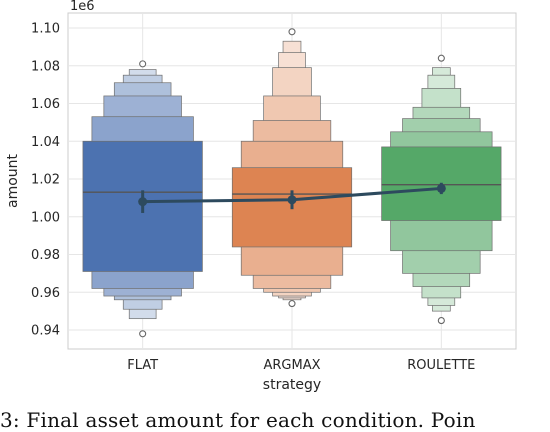 This screenshot has height=432, width=550. I want to click on x-tick-labels: FLAT ARGMAX ROULETTE, so click(301, 365).